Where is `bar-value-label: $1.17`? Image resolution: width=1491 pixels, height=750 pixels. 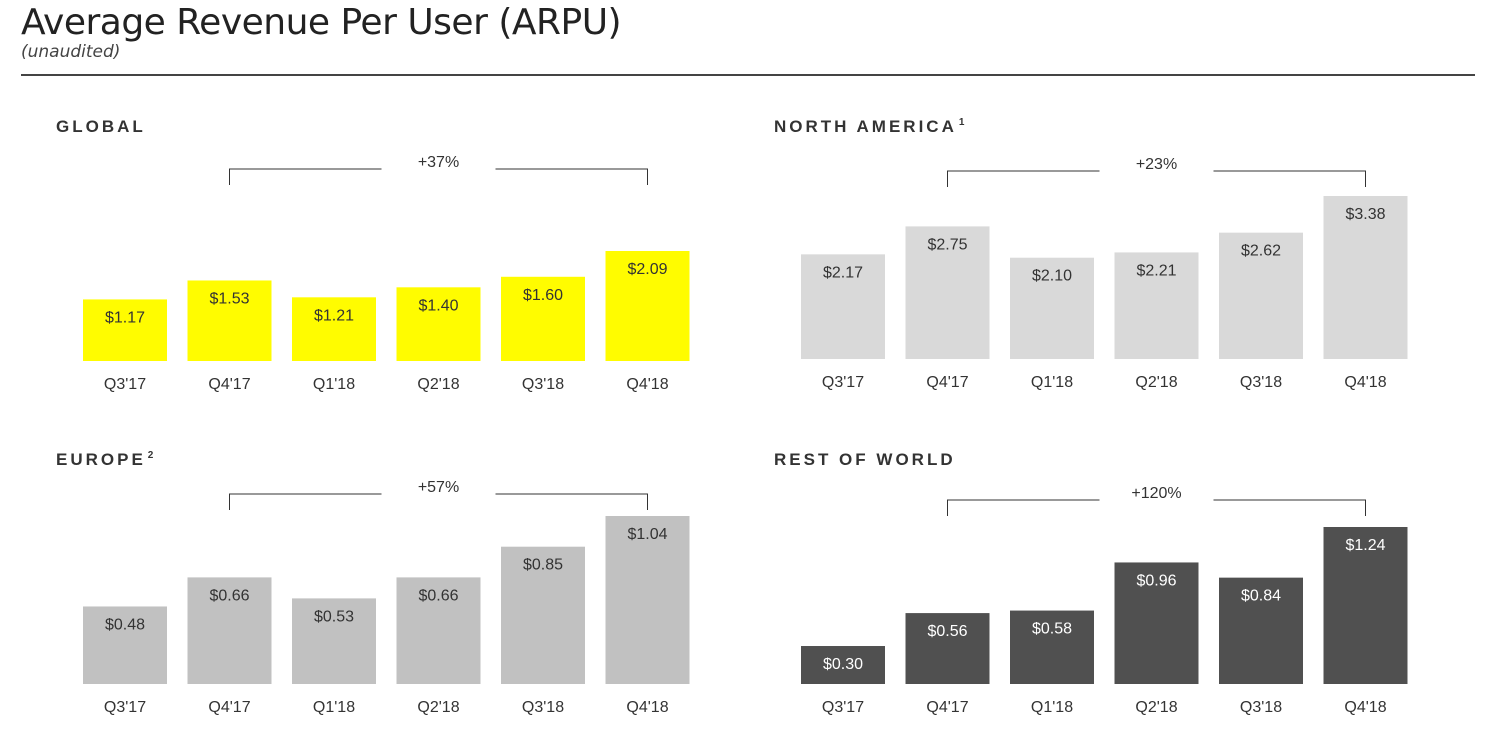
bar-value-label: $1.17 is located at coordinates (125, 317).